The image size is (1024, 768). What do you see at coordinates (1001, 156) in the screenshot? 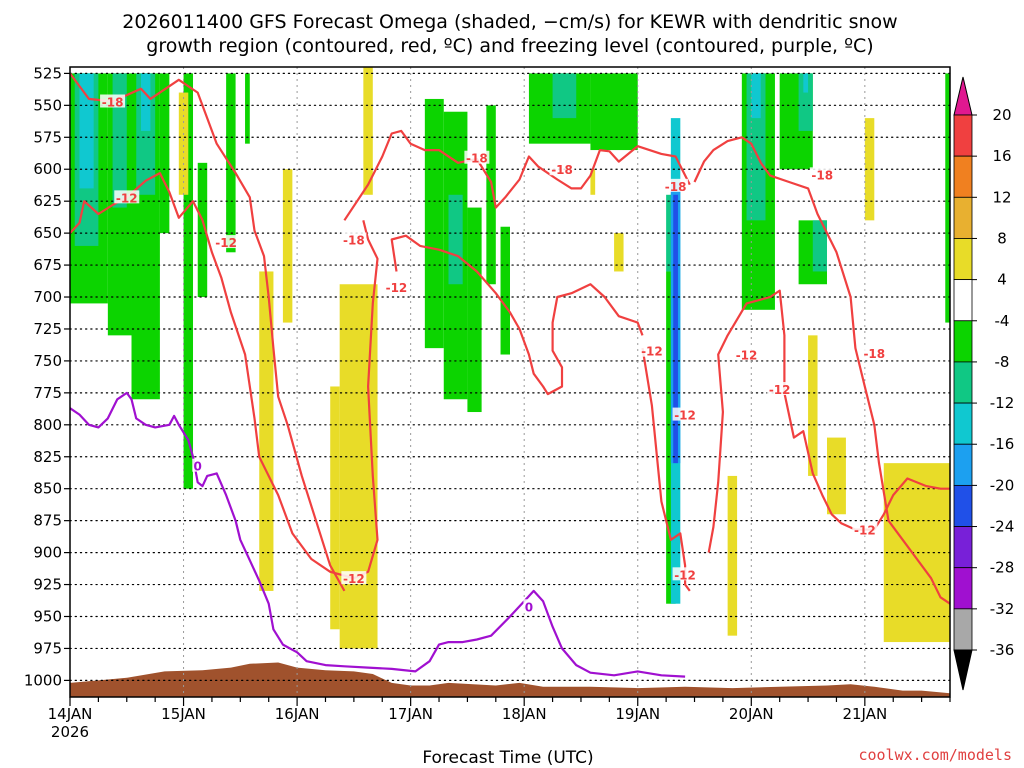
I see `colorbar-label-1: 16` at bounding box center [1001, 156].